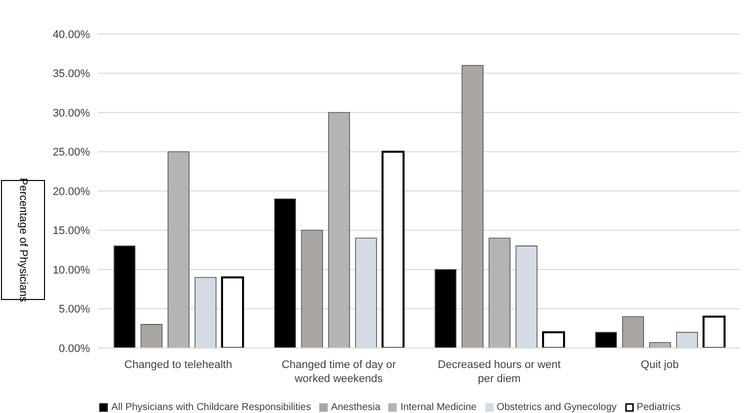 This screenshot has width=750, height=413. What do you see at coordinates (23, 240) in the screenshot?
I see `y-axis-title: Percentage of Physicians` at bounding box center [23, 240].